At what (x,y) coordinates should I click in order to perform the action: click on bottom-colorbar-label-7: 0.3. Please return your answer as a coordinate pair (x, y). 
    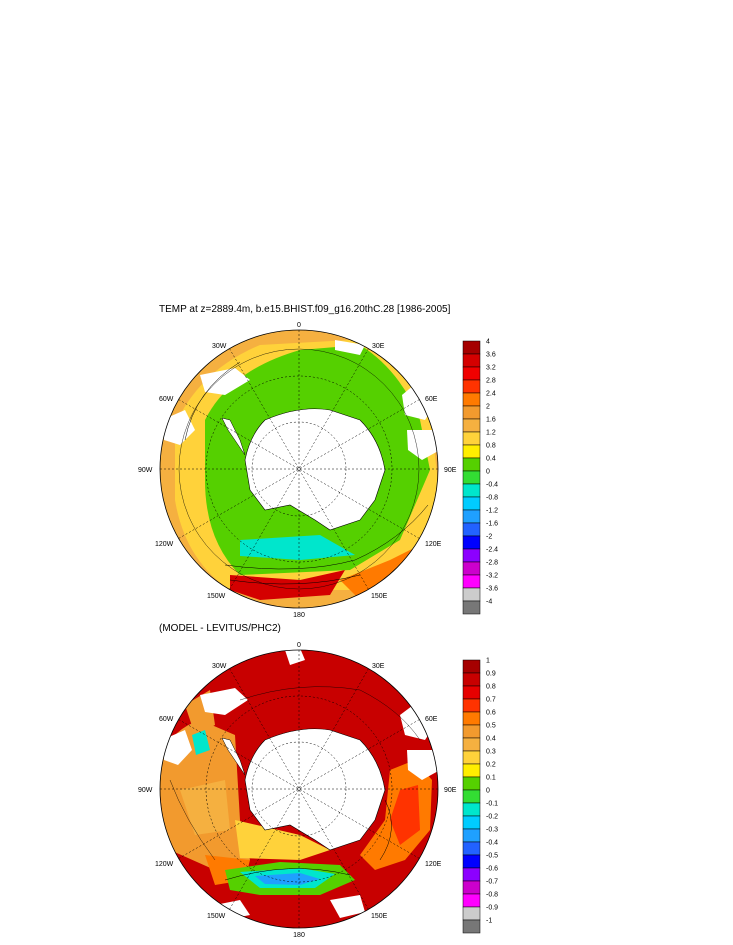
    Looking at the image, I should click on (491, 752).